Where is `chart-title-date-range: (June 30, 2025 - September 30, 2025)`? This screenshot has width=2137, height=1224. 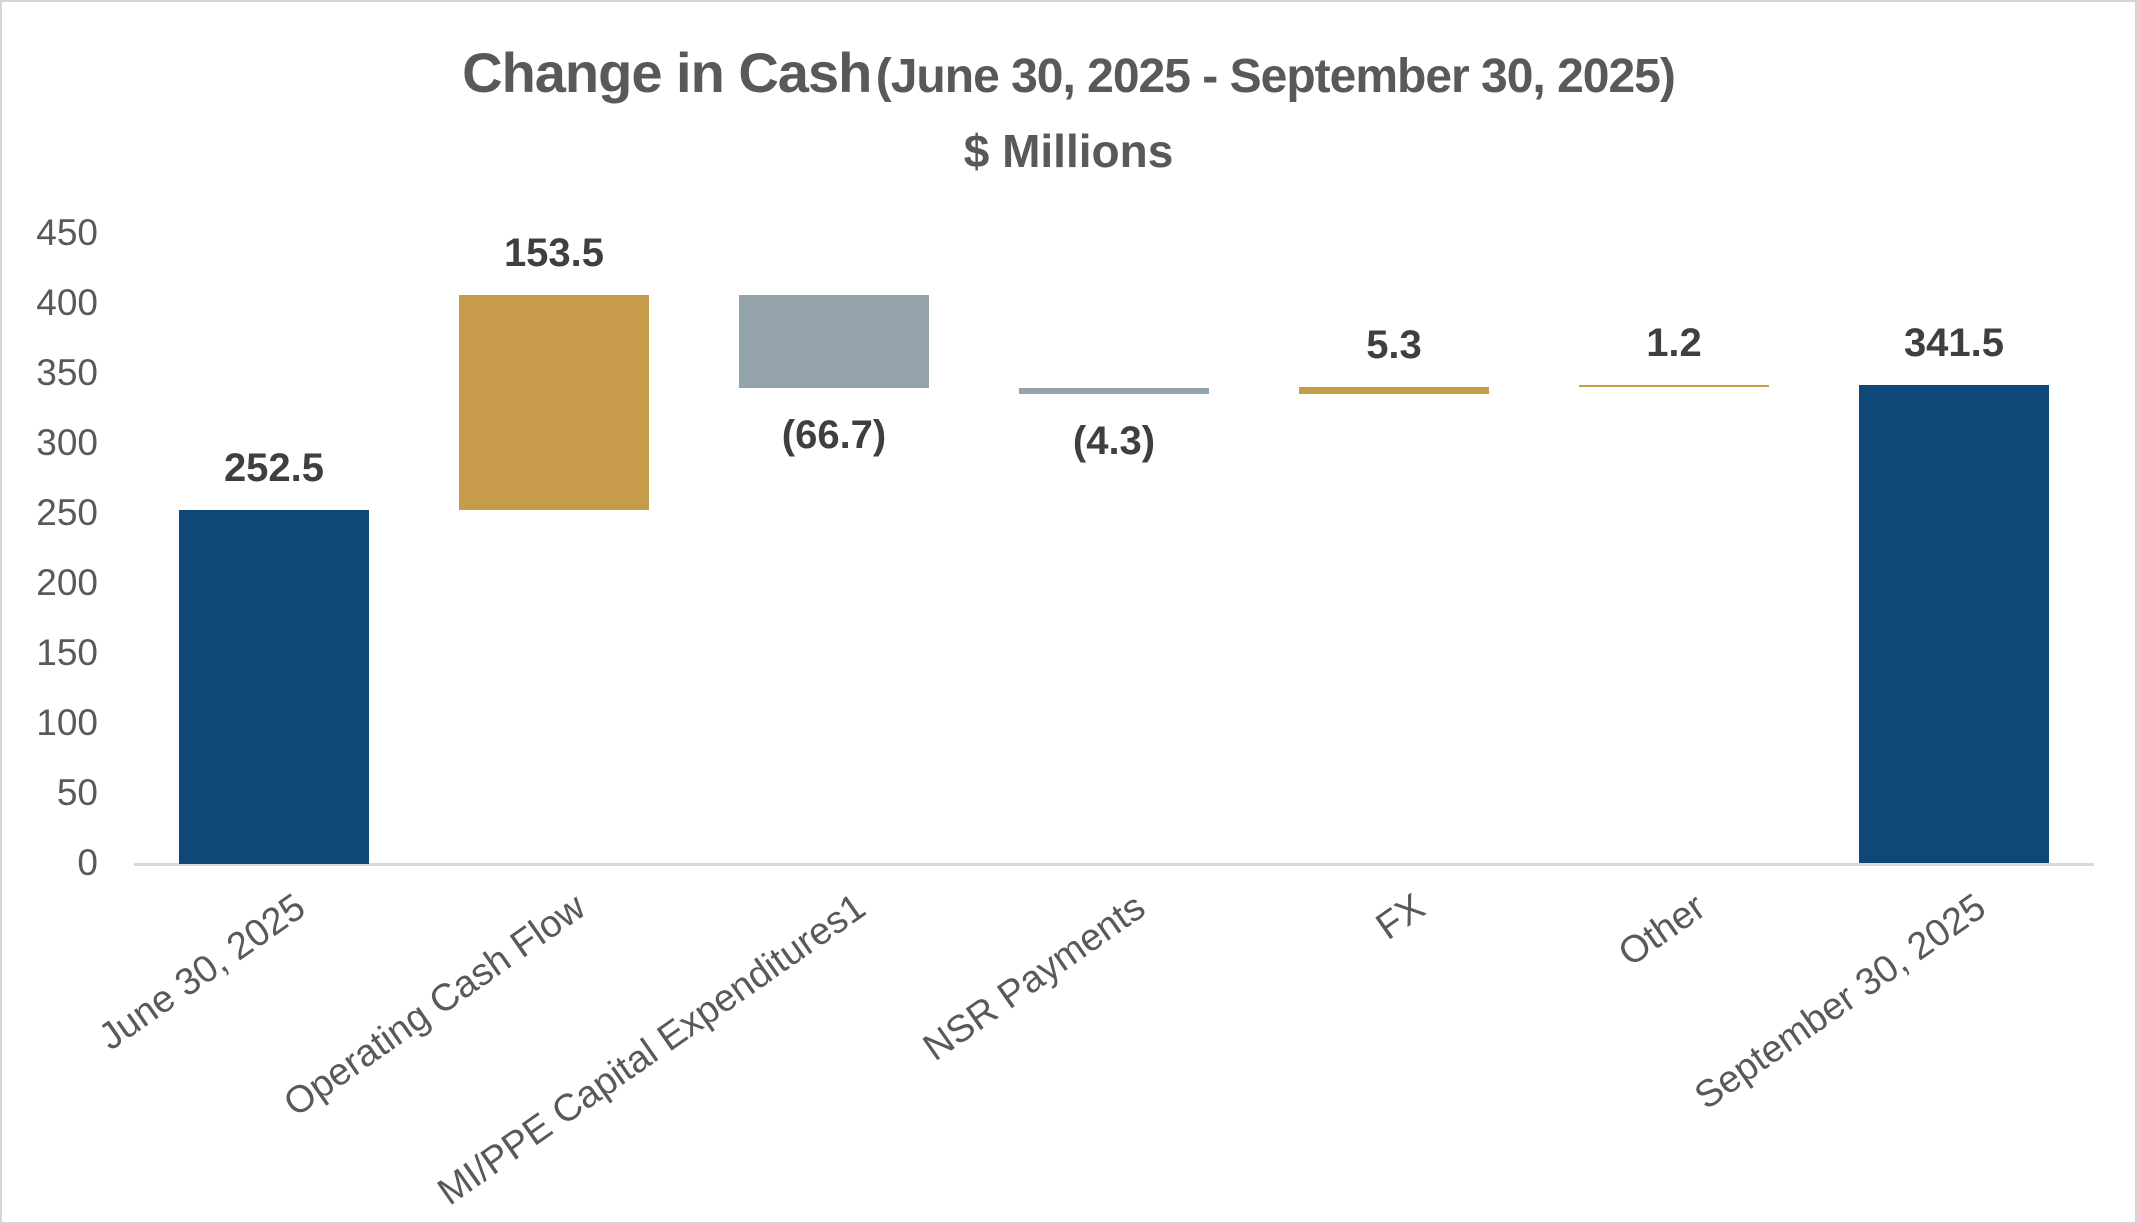 chart-title-date-range: (June 30, 2025 - September 30, 2025) is located at coordinates (1275, 76).